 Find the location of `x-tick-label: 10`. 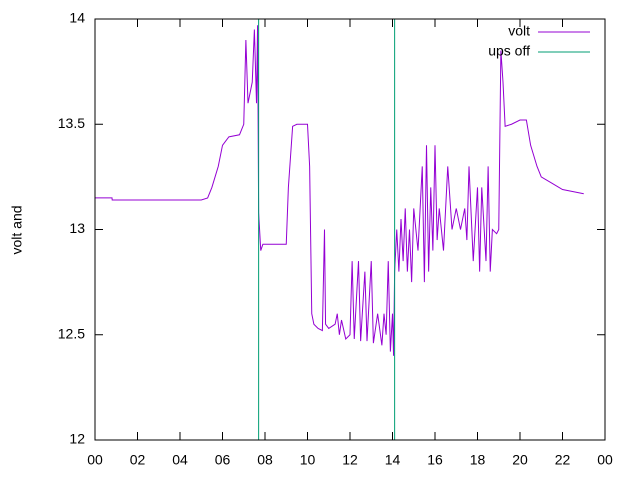

x-tick-label: 10 is located at coordinates (308, 460).